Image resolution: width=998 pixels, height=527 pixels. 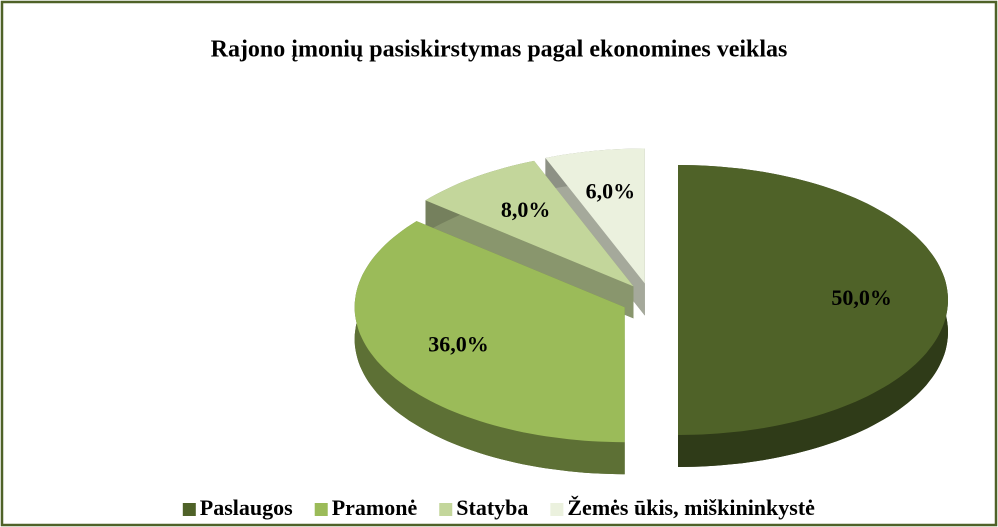 I want to click on data-label: 6,0%, so click(x=611, y=190).